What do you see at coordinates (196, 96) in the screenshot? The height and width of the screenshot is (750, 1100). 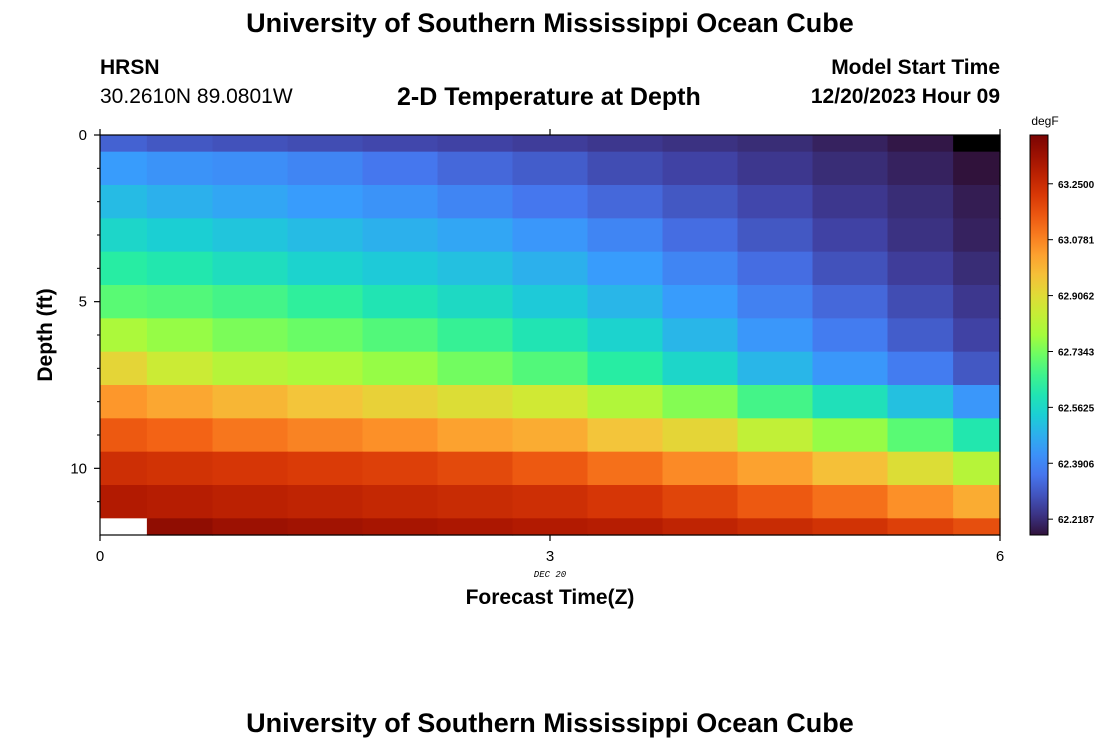 I see `station-coordinates: 30.2610N 89.0801W` at bounding box center [196, 96].